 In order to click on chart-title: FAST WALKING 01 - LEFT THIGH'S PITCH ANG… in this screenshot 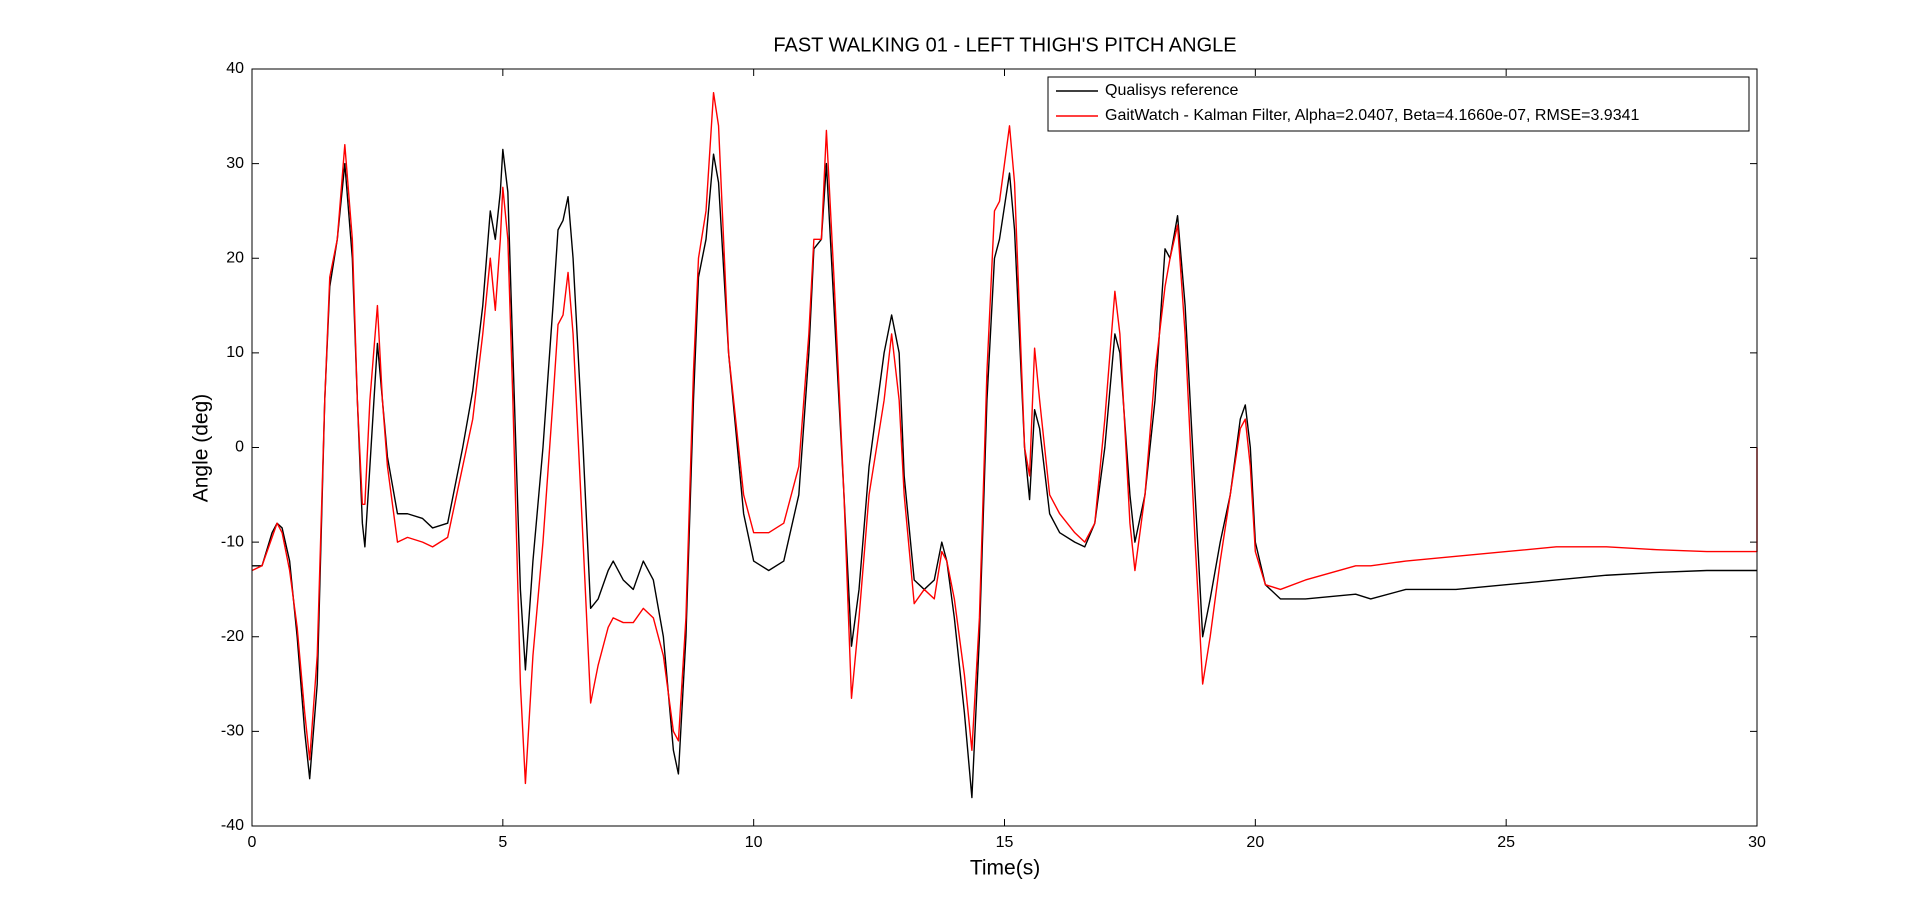, I will do `click(1004, 45)`.